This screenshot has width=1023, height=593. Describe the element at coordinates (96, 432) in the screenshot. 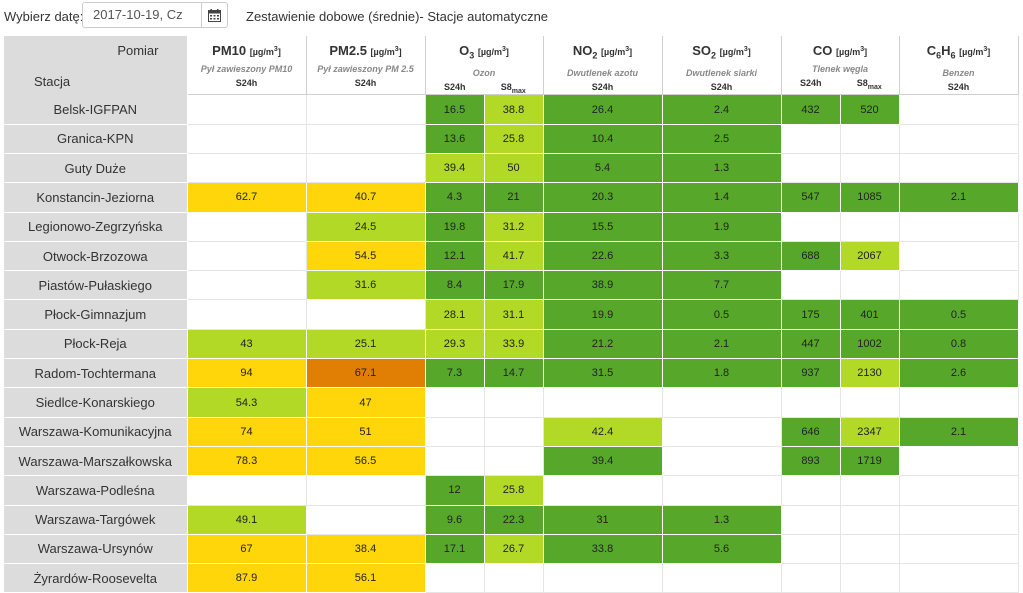

I see `station-name: Warszawa-Komunikacyjna` at that location.